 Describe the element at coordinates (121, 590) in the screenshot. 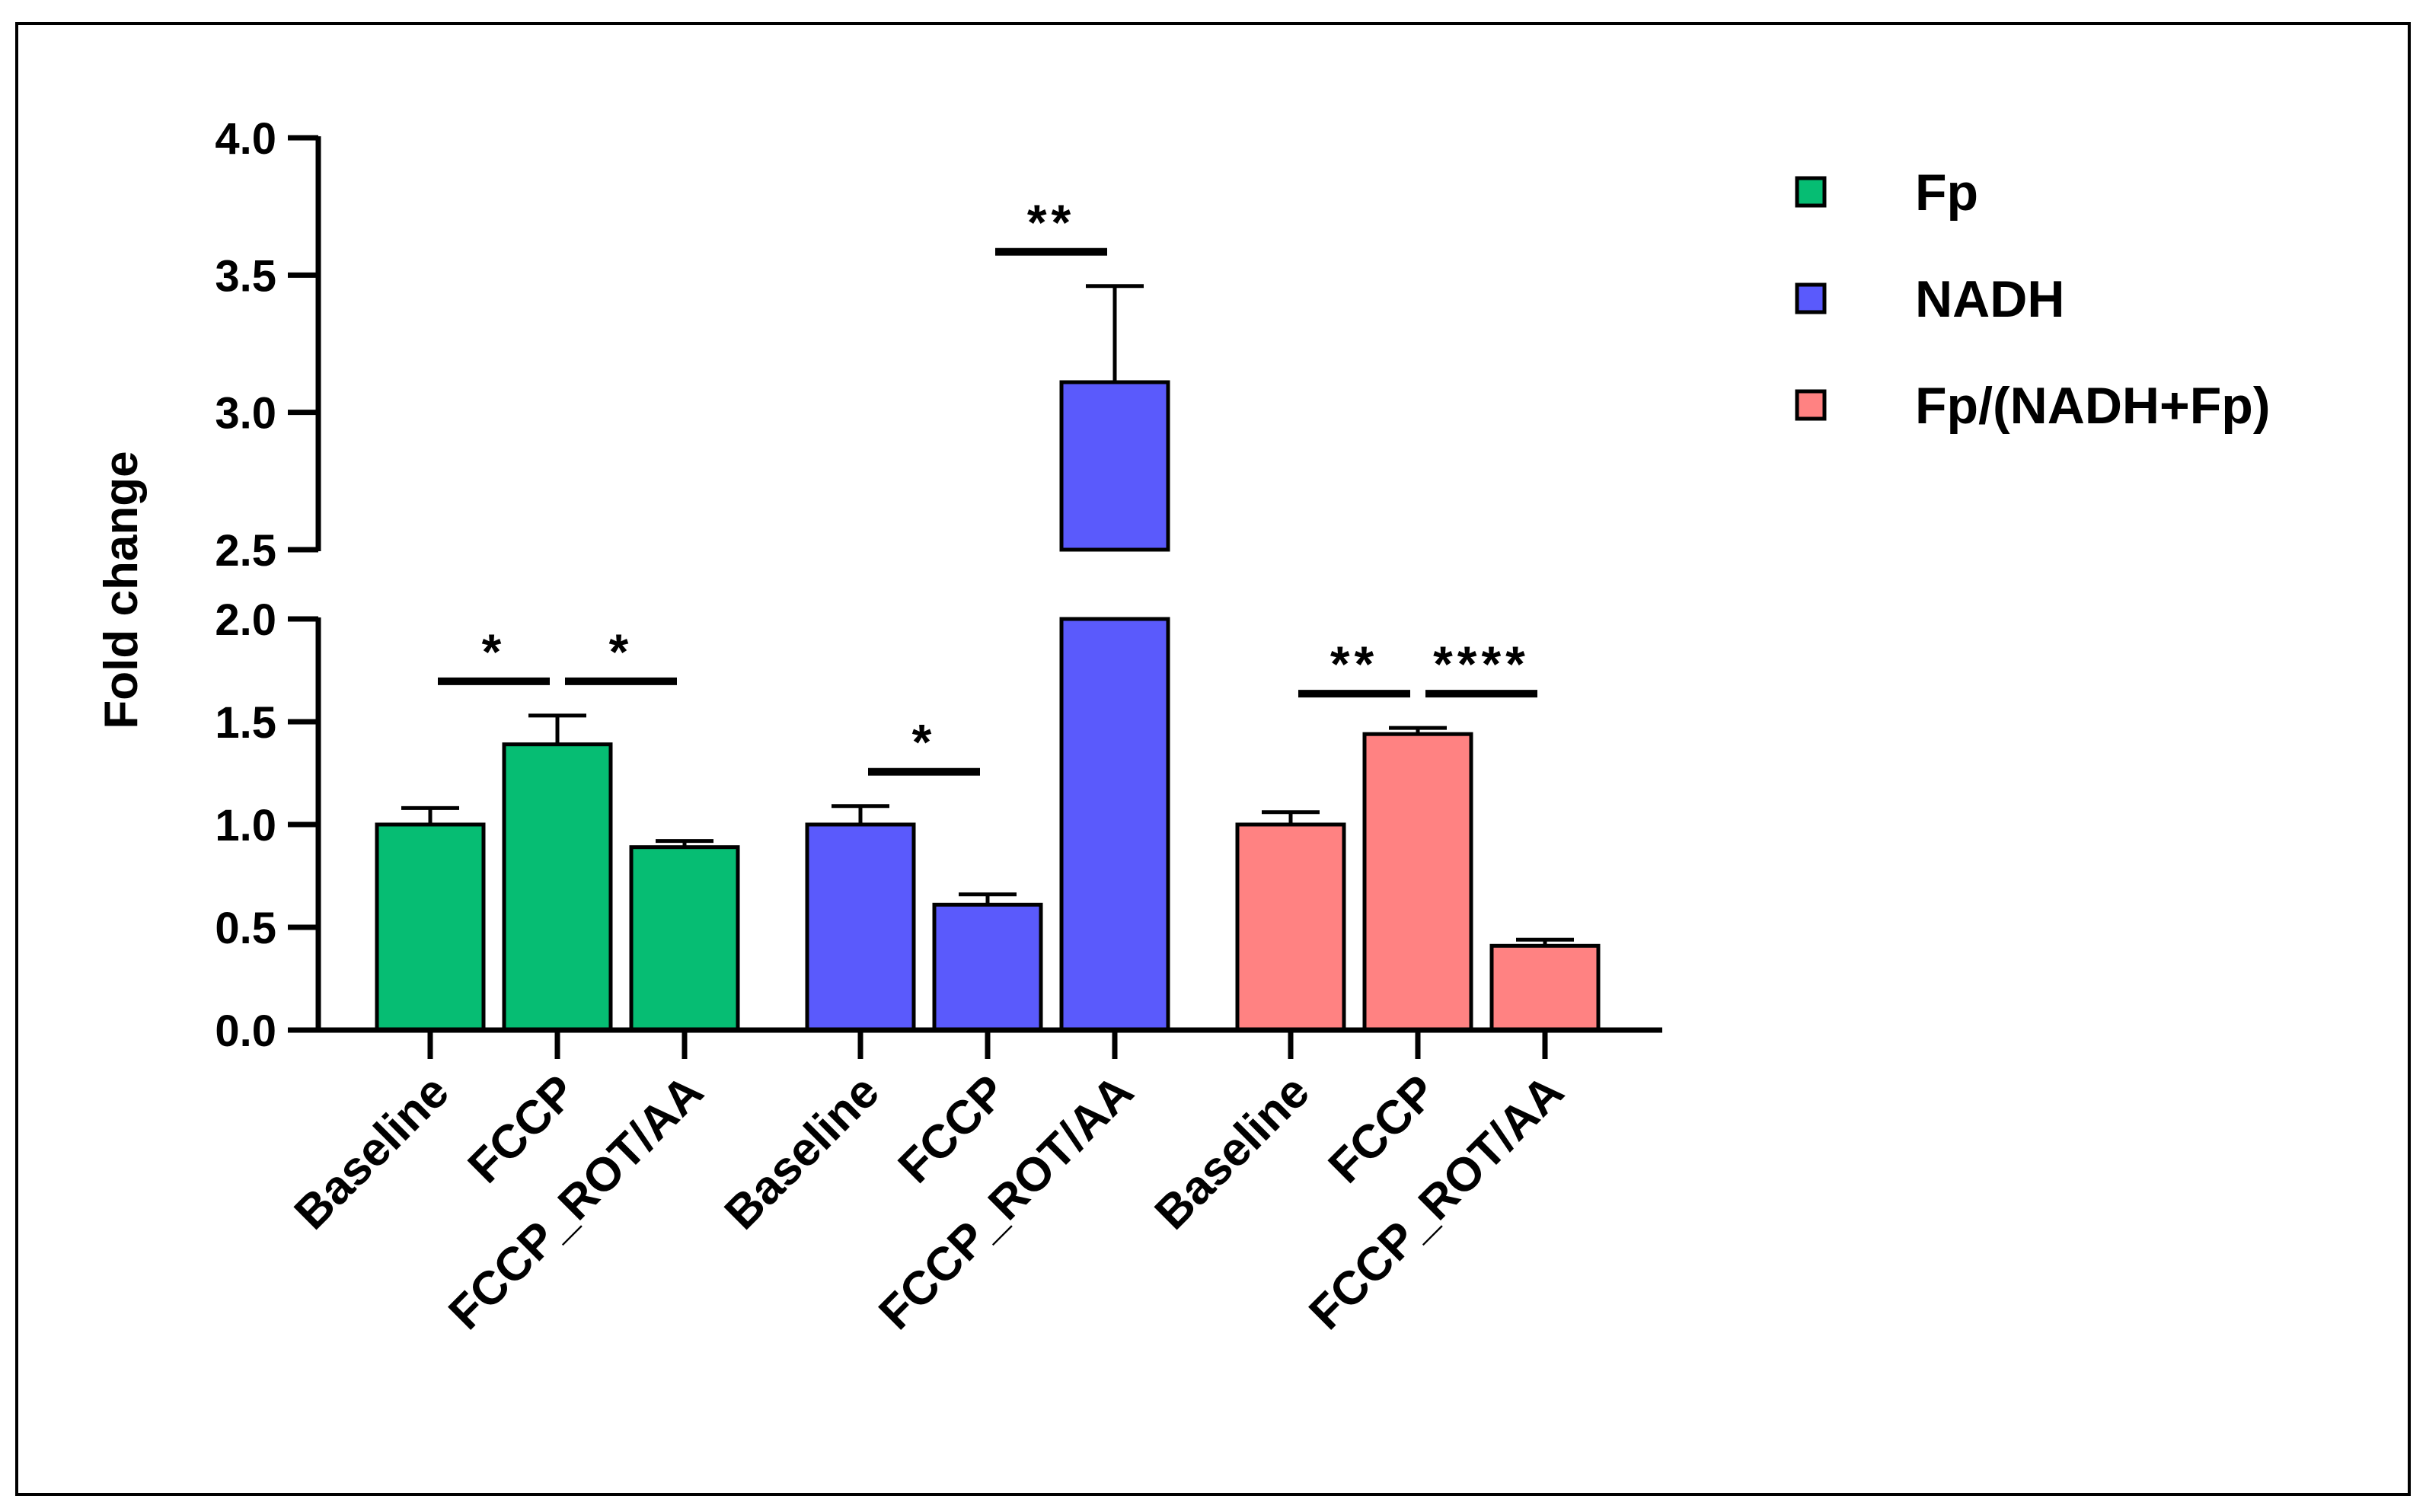

I see `y-axis-label: Fold change` at that location.